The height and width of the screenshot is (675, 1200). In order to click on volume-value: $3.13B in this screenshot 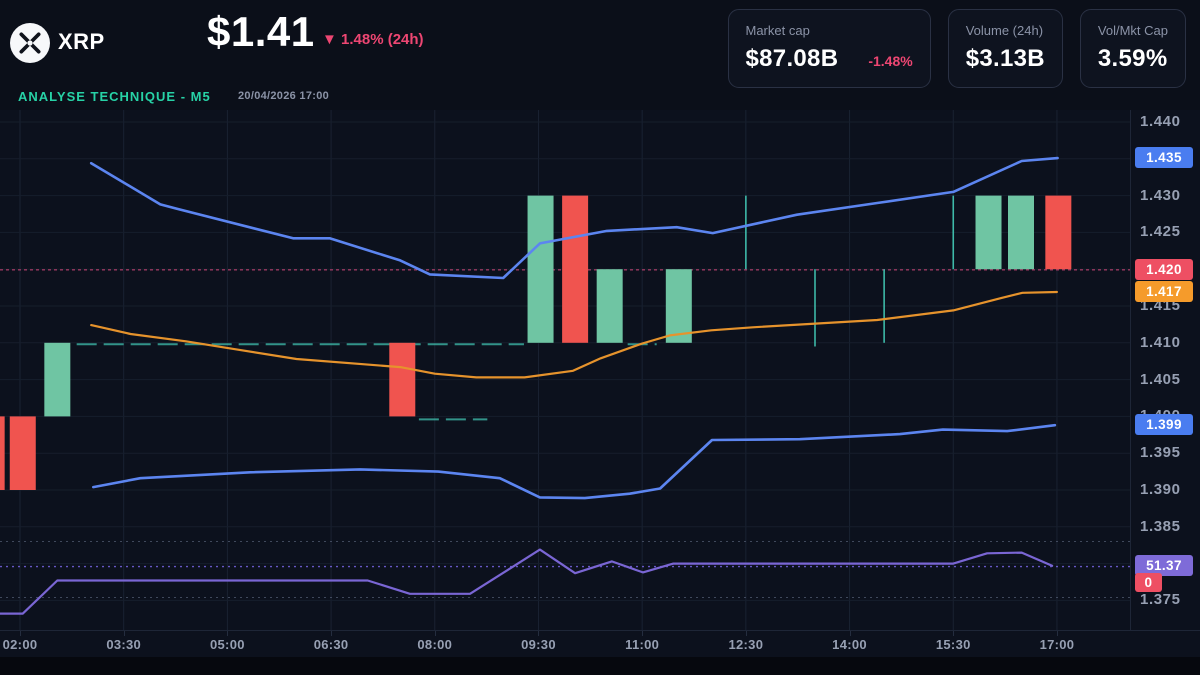, I will do `click(1005, 58)`.